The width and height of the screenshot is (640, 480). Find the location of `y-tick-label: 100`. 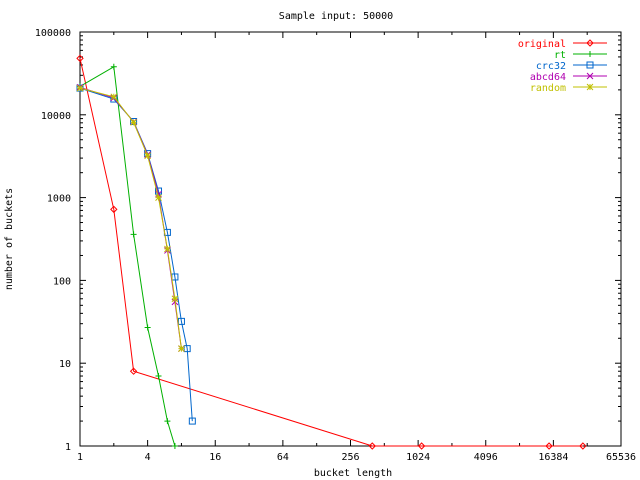

y-tick-label: 100 is located at coordinates (62, 281).